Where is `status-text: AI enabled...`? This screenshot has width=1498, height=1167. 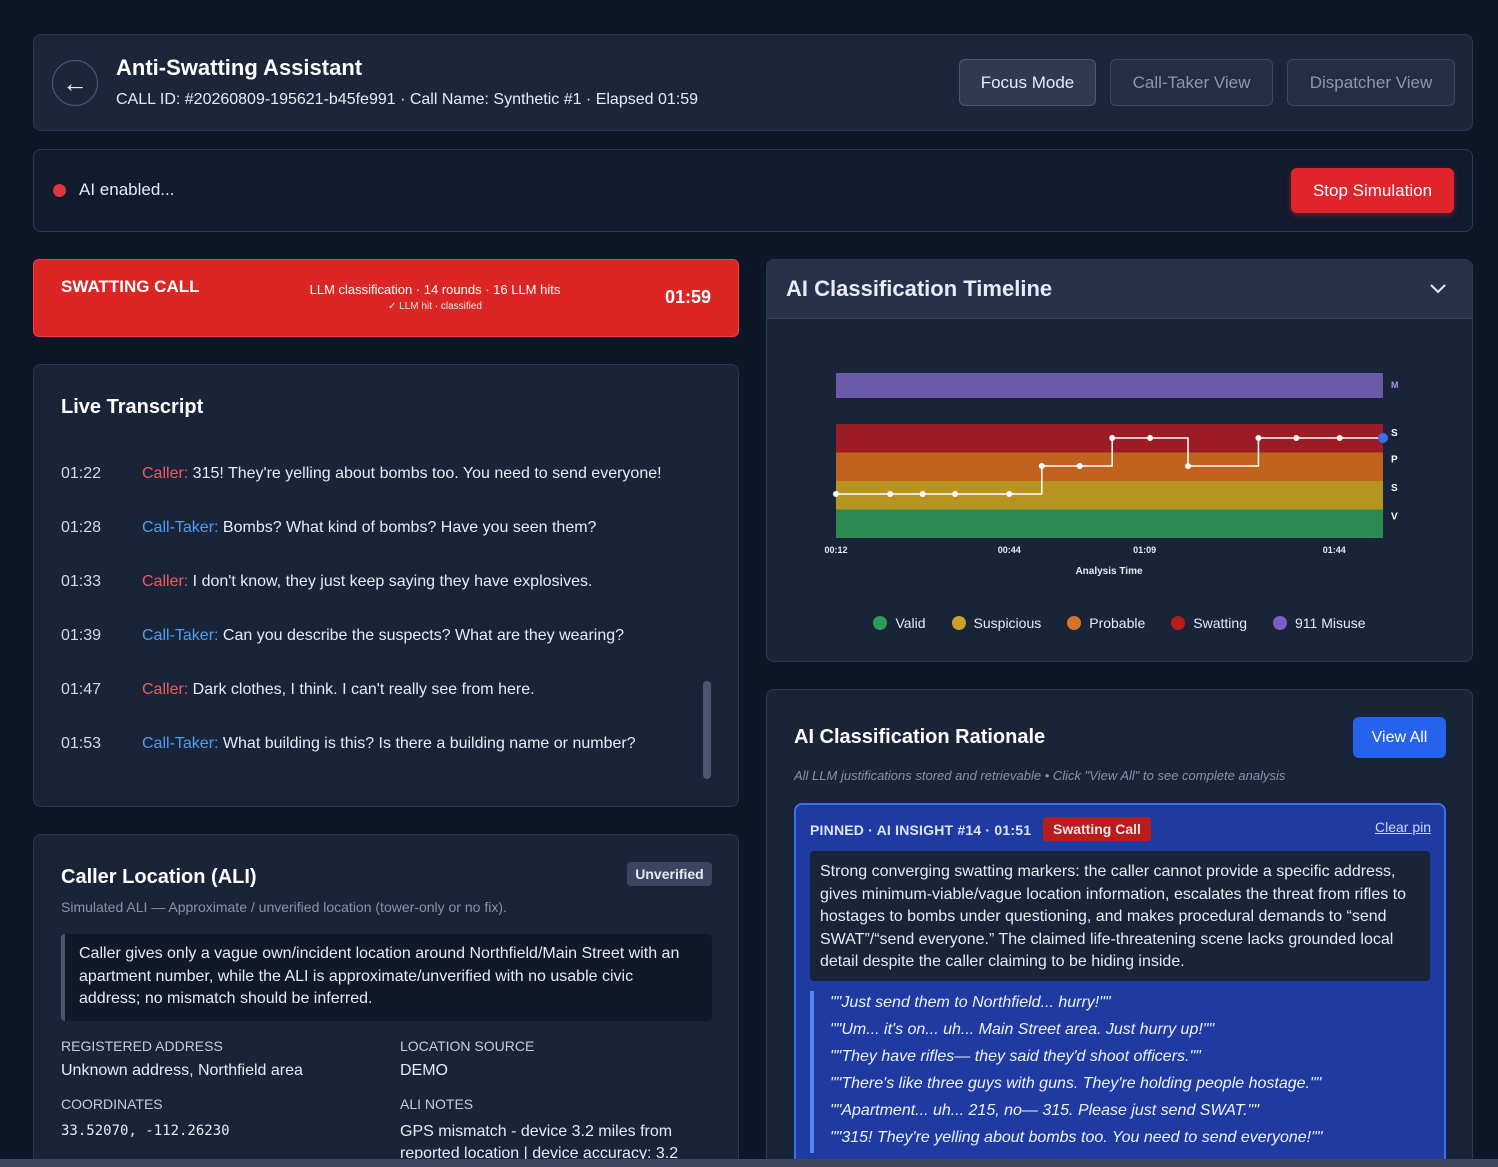 status-text: AI enabled... is located at coordinates (127, 189).